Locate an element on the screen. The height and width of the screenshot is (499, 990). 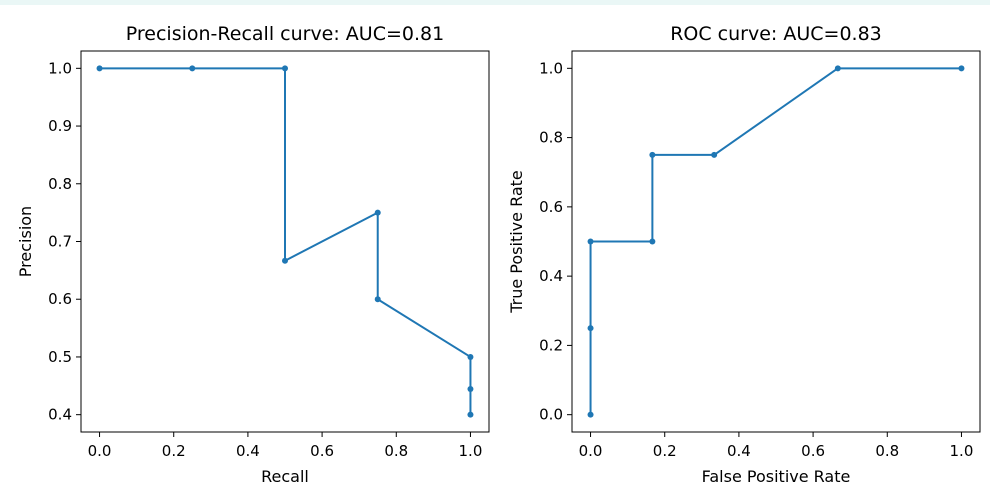
top-strip is located at coordinates (495, 2).